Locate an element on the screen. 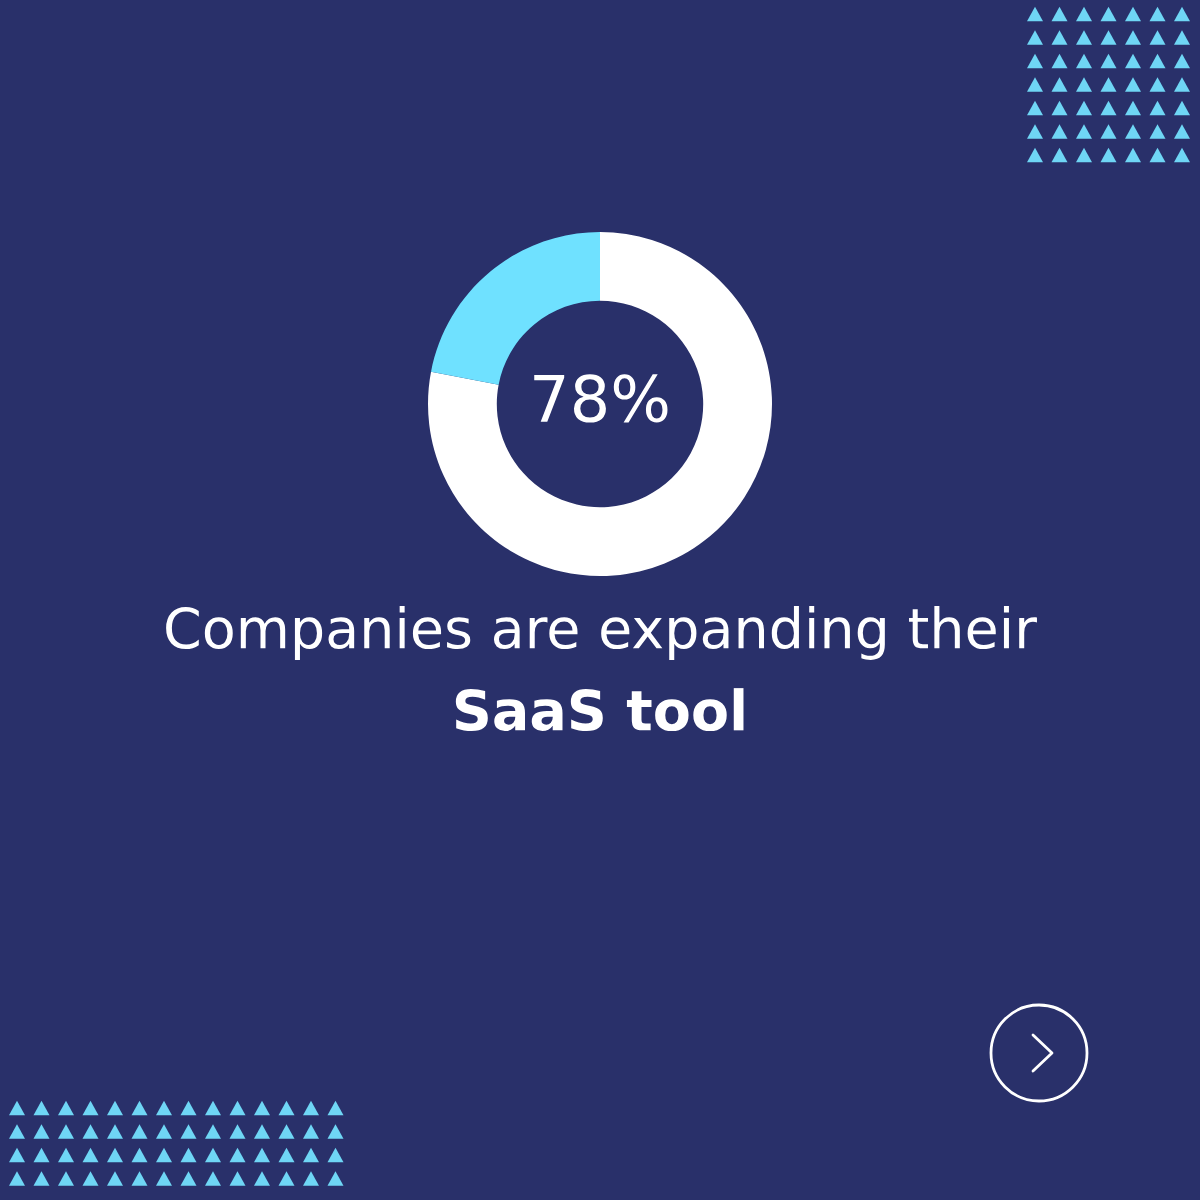 This screenshot has width=1200, height=1200. donut-slice is located at coordinates (600, 404).